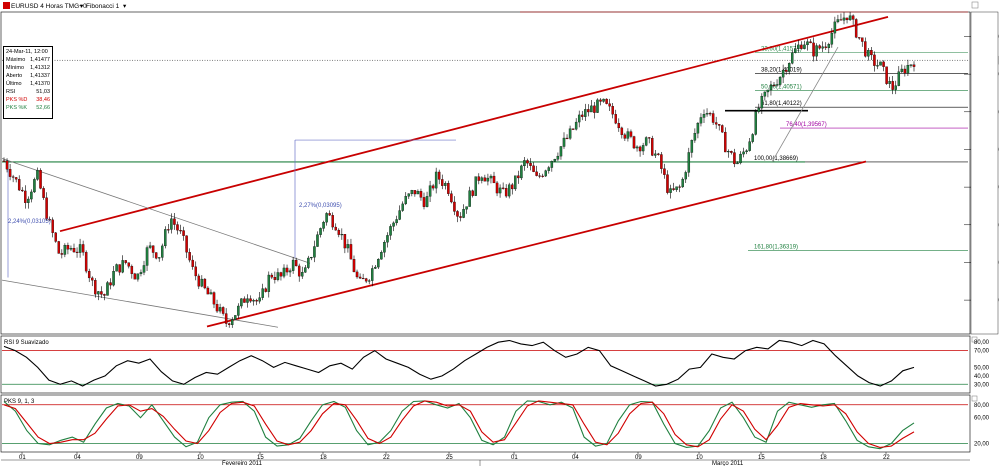 The image size is (1000, 466). Describe the element at coordinates (886, 458) in the screenshot. I see `time-tick-label: 22` at that location.